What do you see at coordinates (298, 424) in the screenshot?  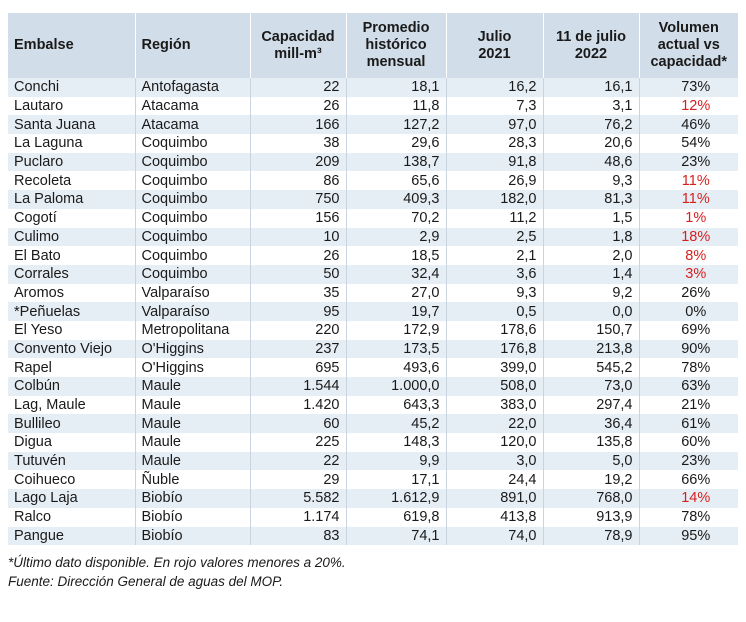 I see `cell-capacidad: 60` at bounding box center [298, 424].